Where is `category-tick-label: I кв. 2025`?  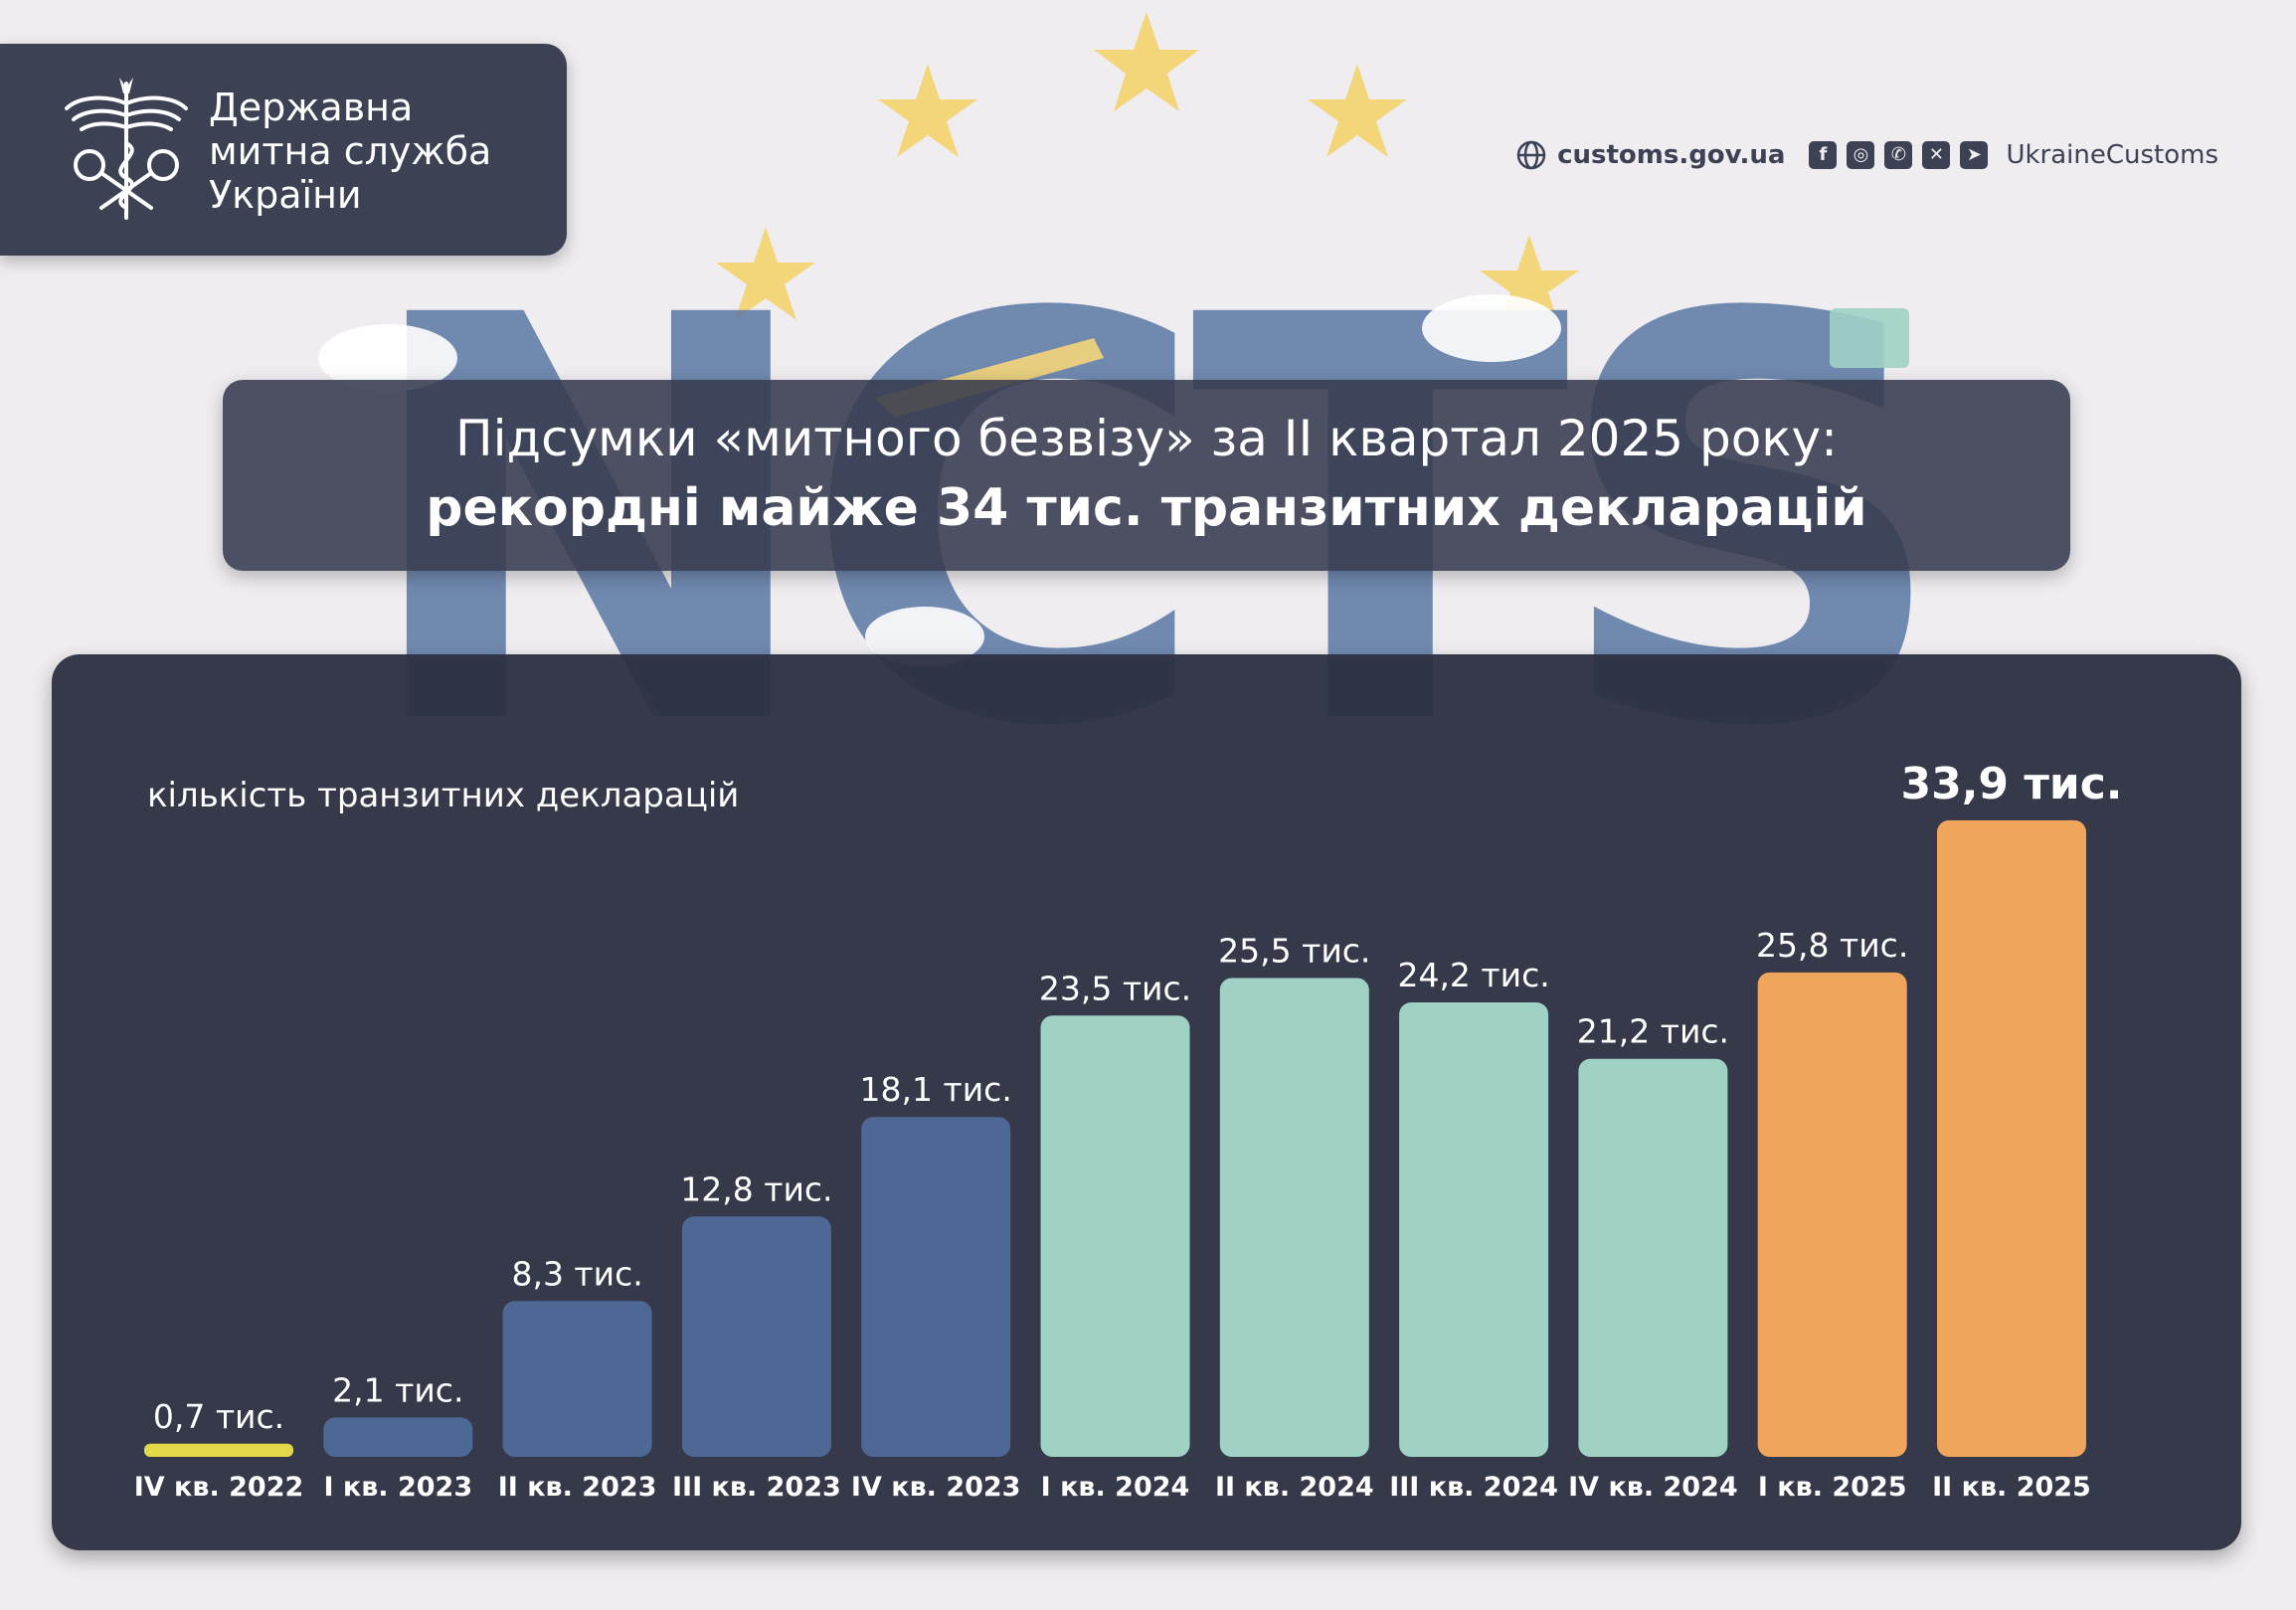
category-tick-label: I кв. 2025 is located at coordinates (1832, 1487).